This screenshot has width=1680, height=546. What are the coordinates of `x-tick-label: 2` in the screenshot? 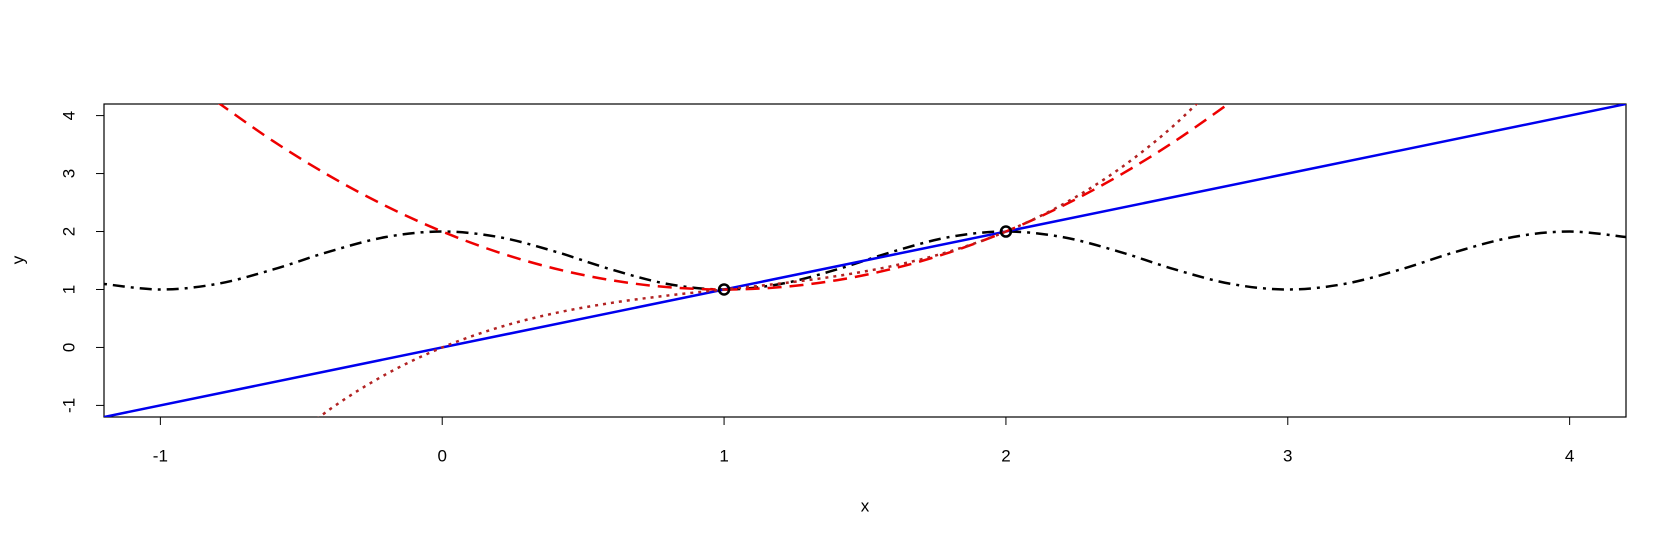 It's located at (1005, 455).